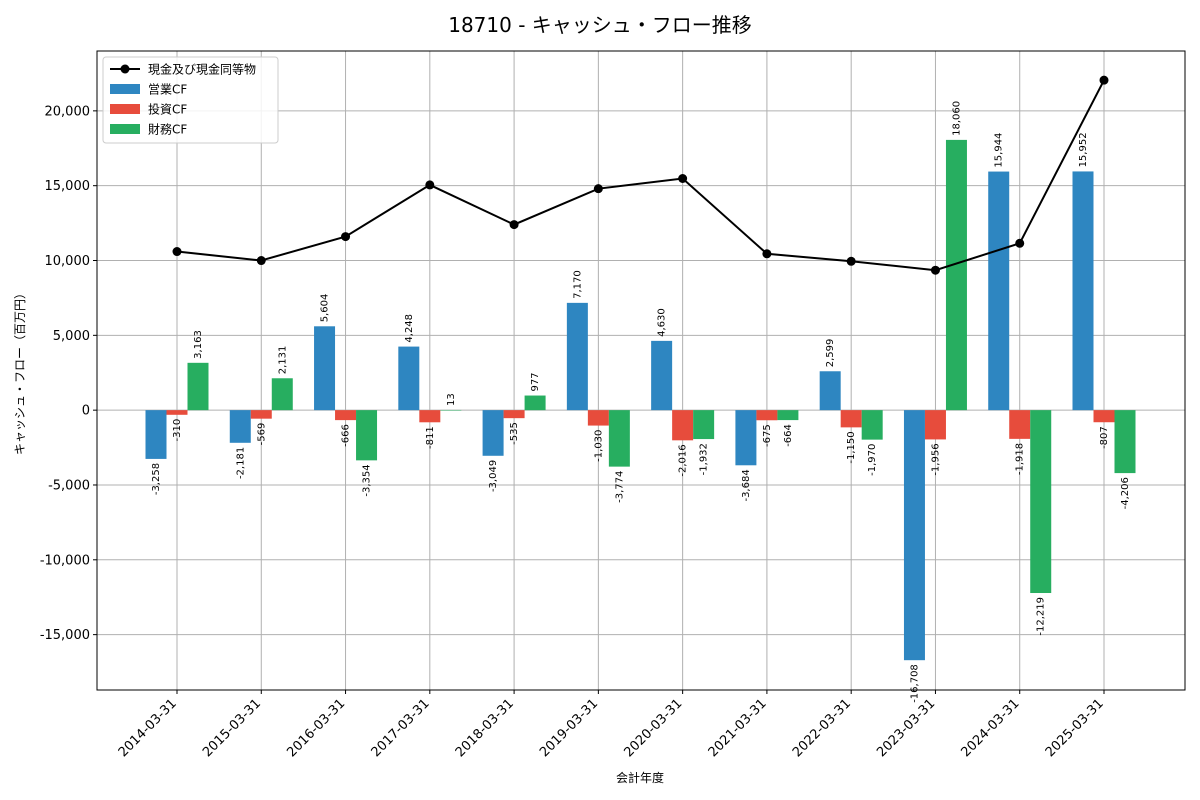 This screenshot has width=1200, height=800. I want to click on bar-value-label: 15,952, so click(1083, 149).